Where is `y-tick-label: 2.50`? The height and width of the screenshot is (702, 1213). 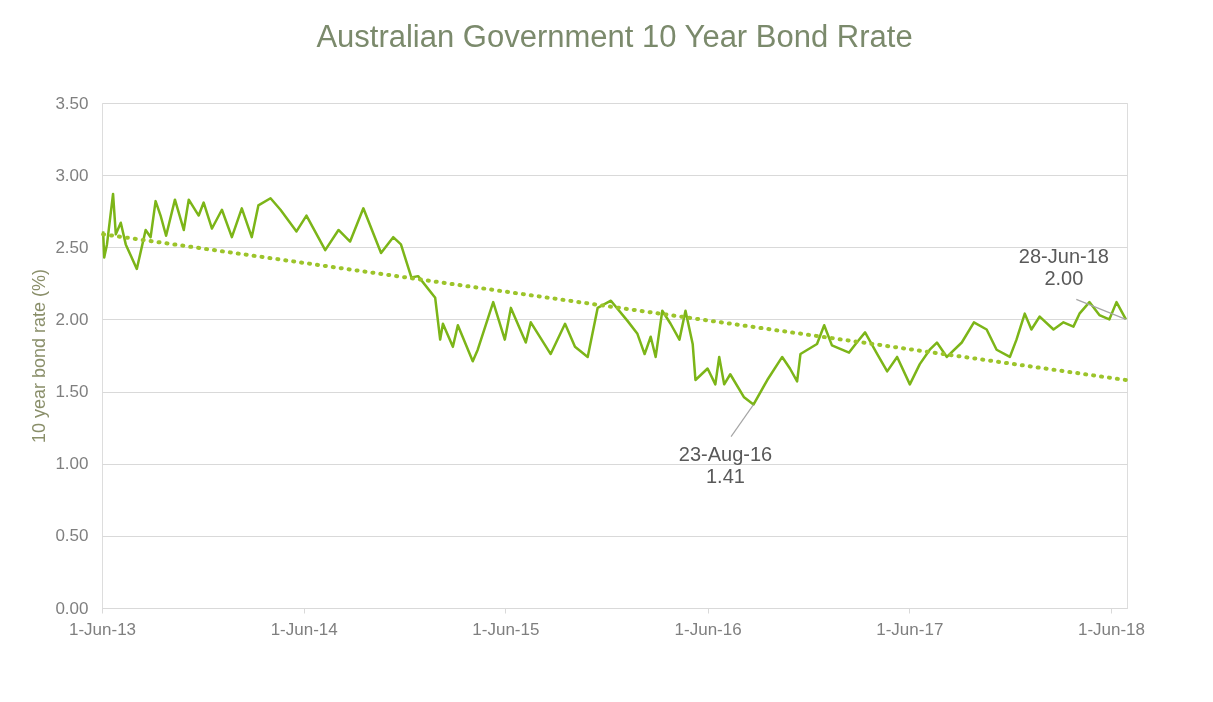
y-tick-label: 2.50 is located at coordinates (72, 247).